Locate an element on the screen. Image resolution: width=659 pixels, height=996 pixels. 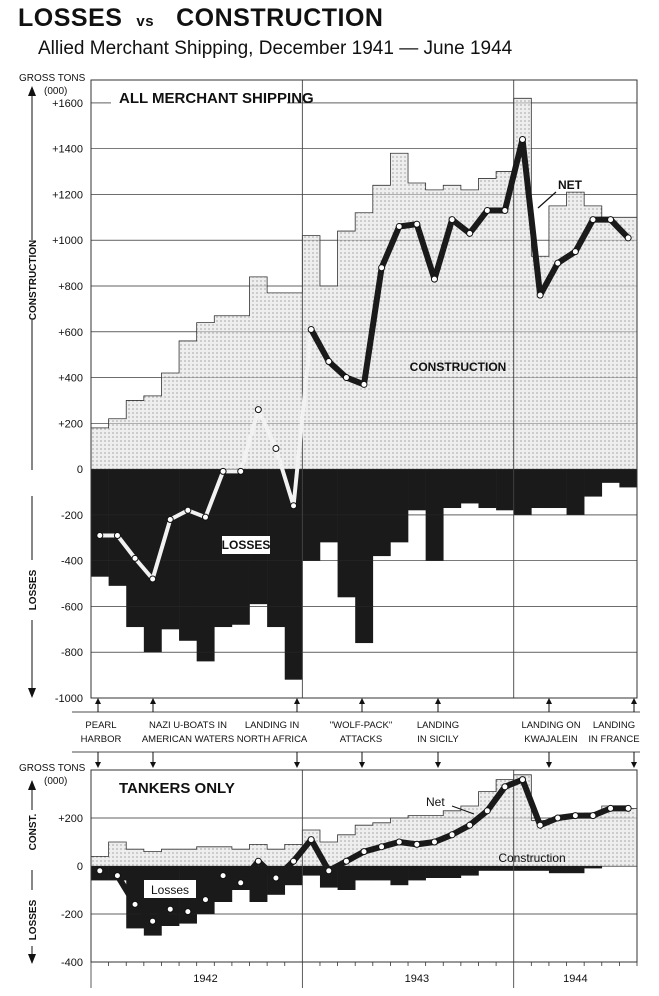
tanker-losses-label-bg is located at coordinates (170, 889).